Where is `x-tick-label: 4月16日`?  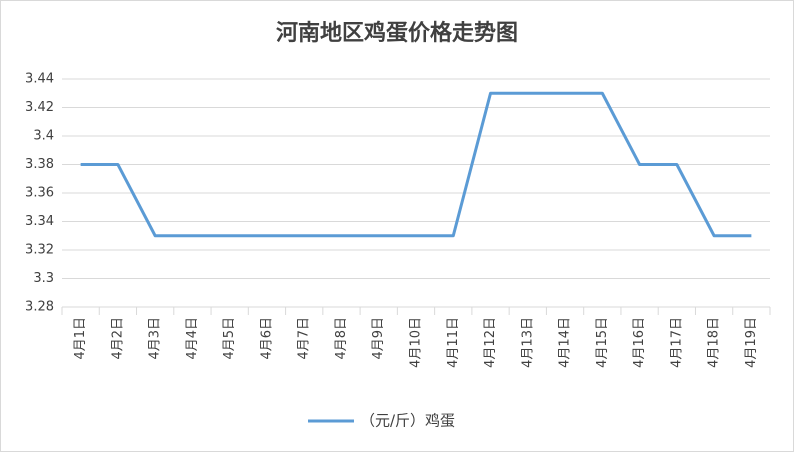 x-tick-label: 4月16日 is located at coordinates (639, 342).